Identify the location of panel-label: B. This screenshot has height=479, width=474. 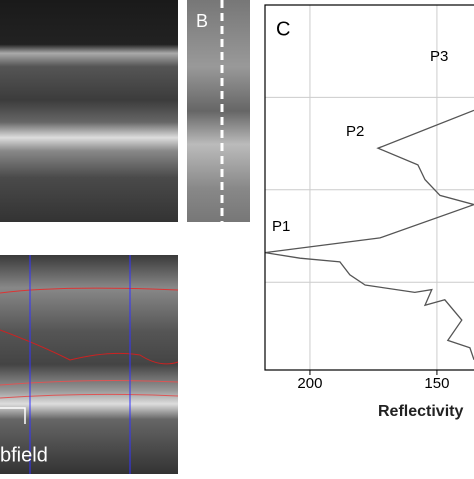
(202, 21).